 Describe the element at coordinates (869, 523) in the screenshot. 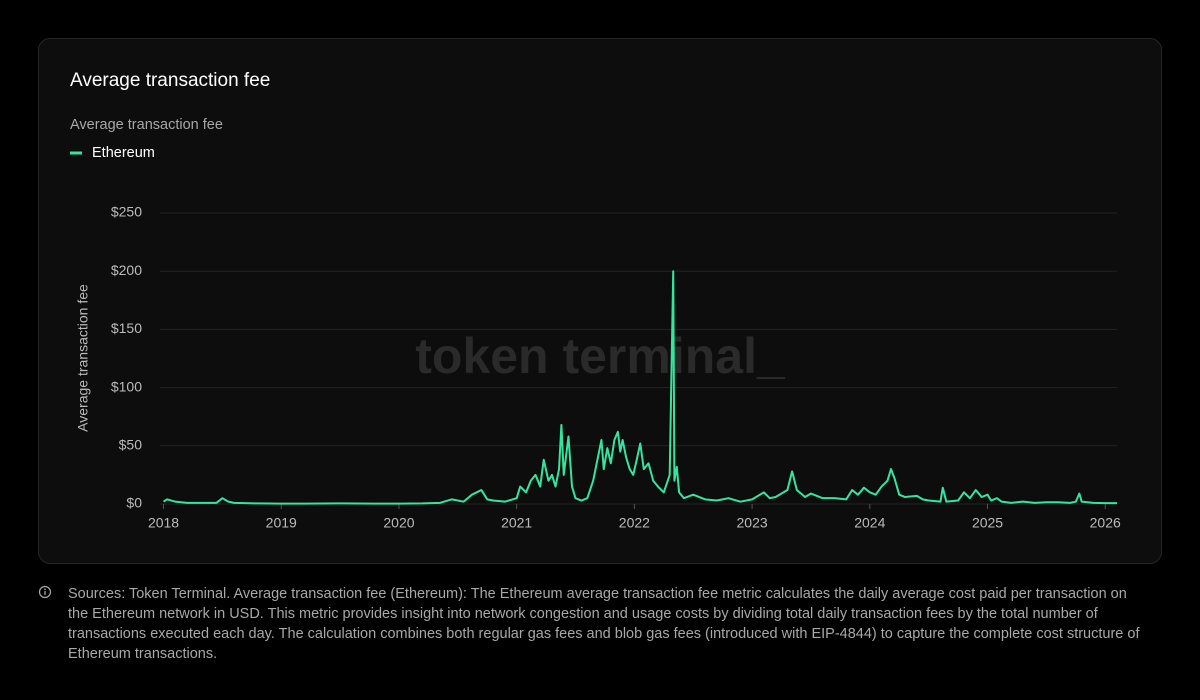

I see `x-tick-label: 2024` at that location.